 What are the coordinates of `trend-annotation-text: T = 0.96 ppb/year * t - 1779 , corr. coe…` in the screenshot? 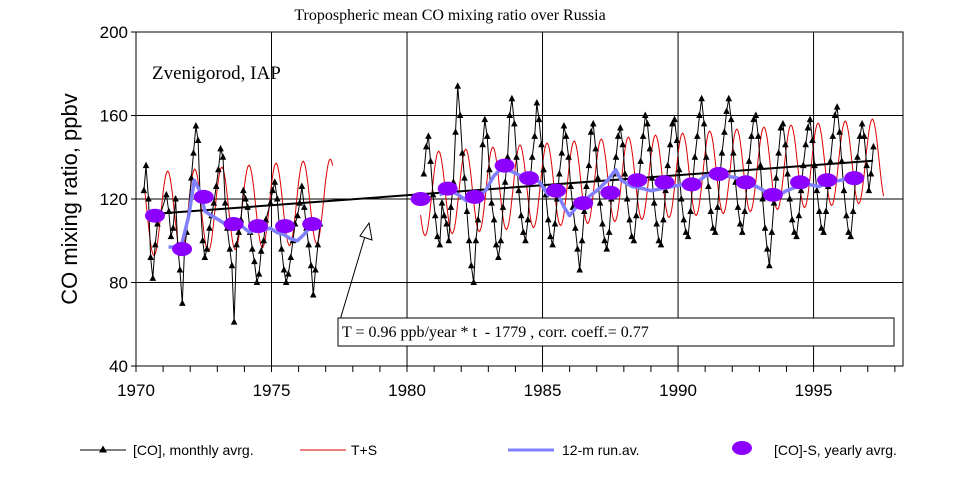 It's located at (495, 332).